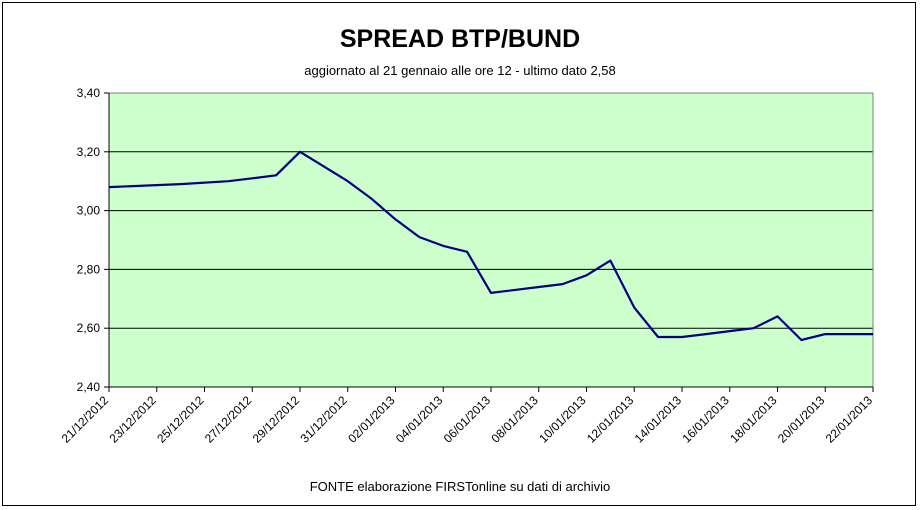  I want to click on x-tick-label: 12/01/2013, so click(610, 419).